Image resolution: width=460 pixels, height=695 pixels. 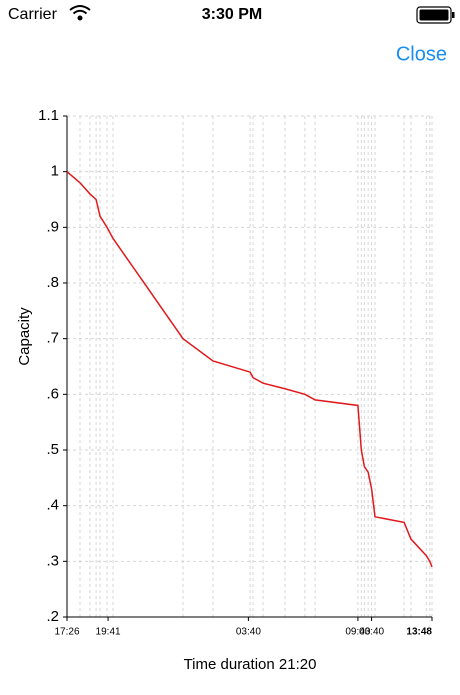 I want to click on close-button: Close, so click(x=421, y=54).